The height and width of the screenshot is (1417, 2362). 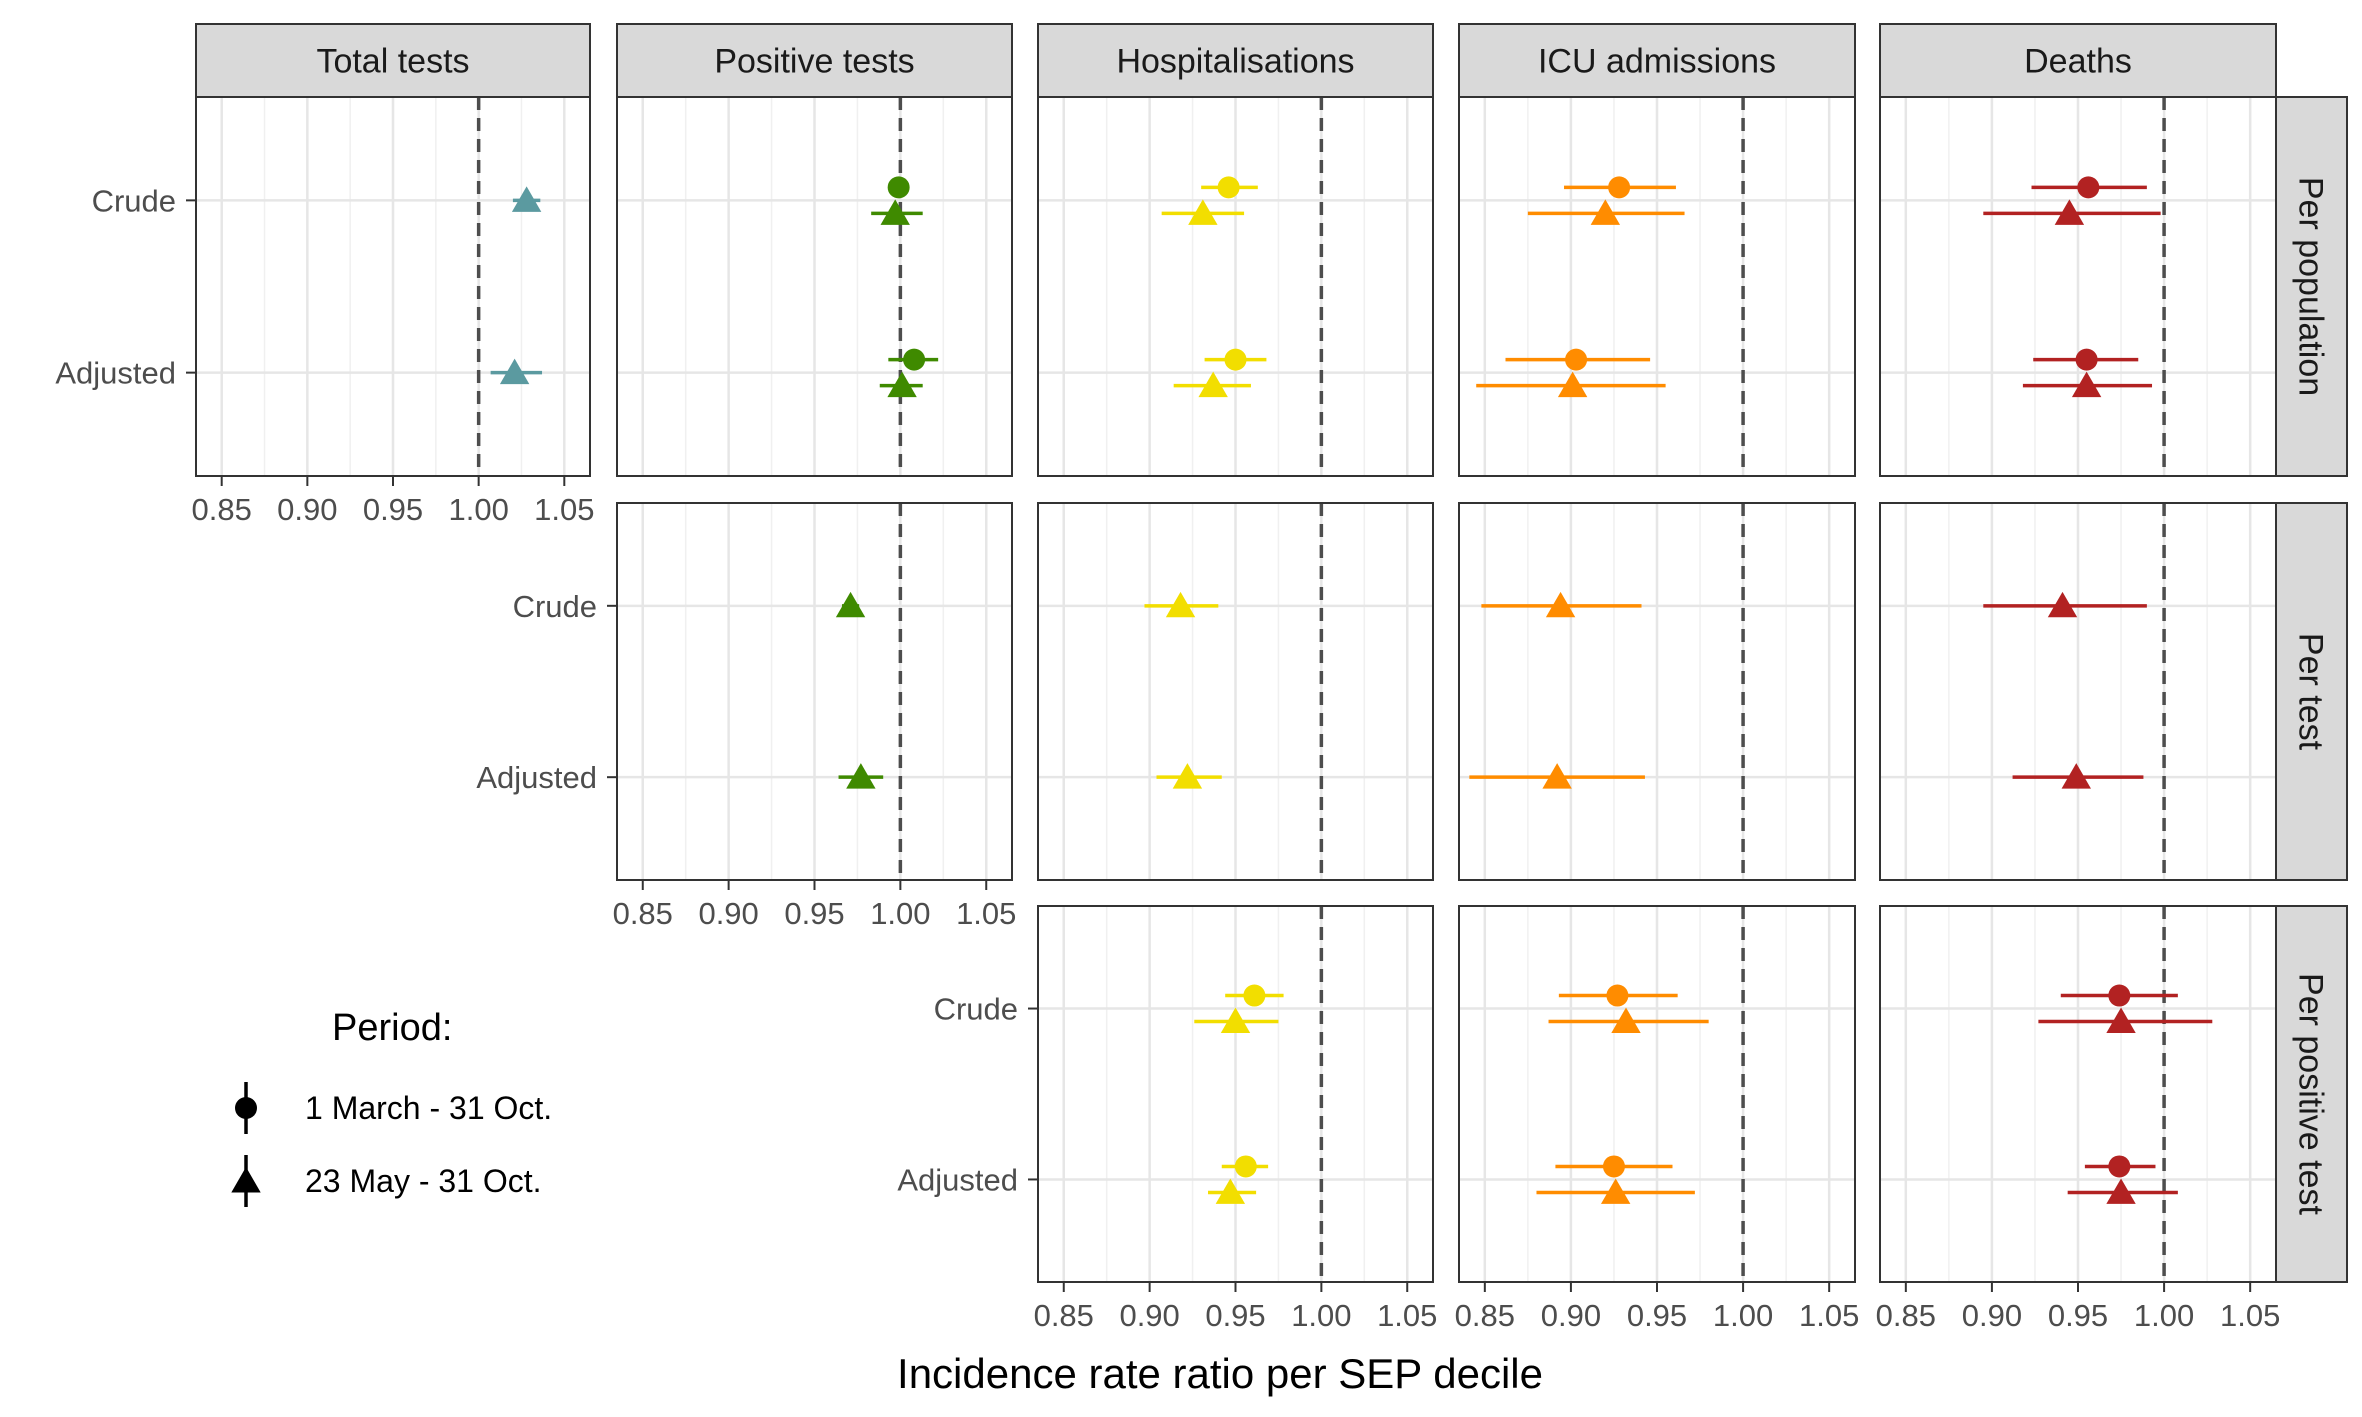 I want to click on data-point-pos-icu-adjusted-triangle, so click(x=1615, y=1191).